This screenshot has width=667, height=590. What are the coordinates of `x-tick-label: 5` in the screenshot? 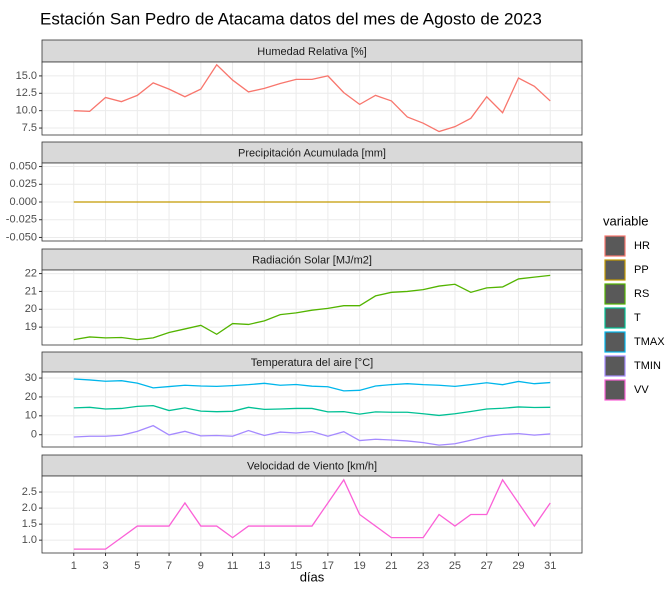 It's located at (137, 566).